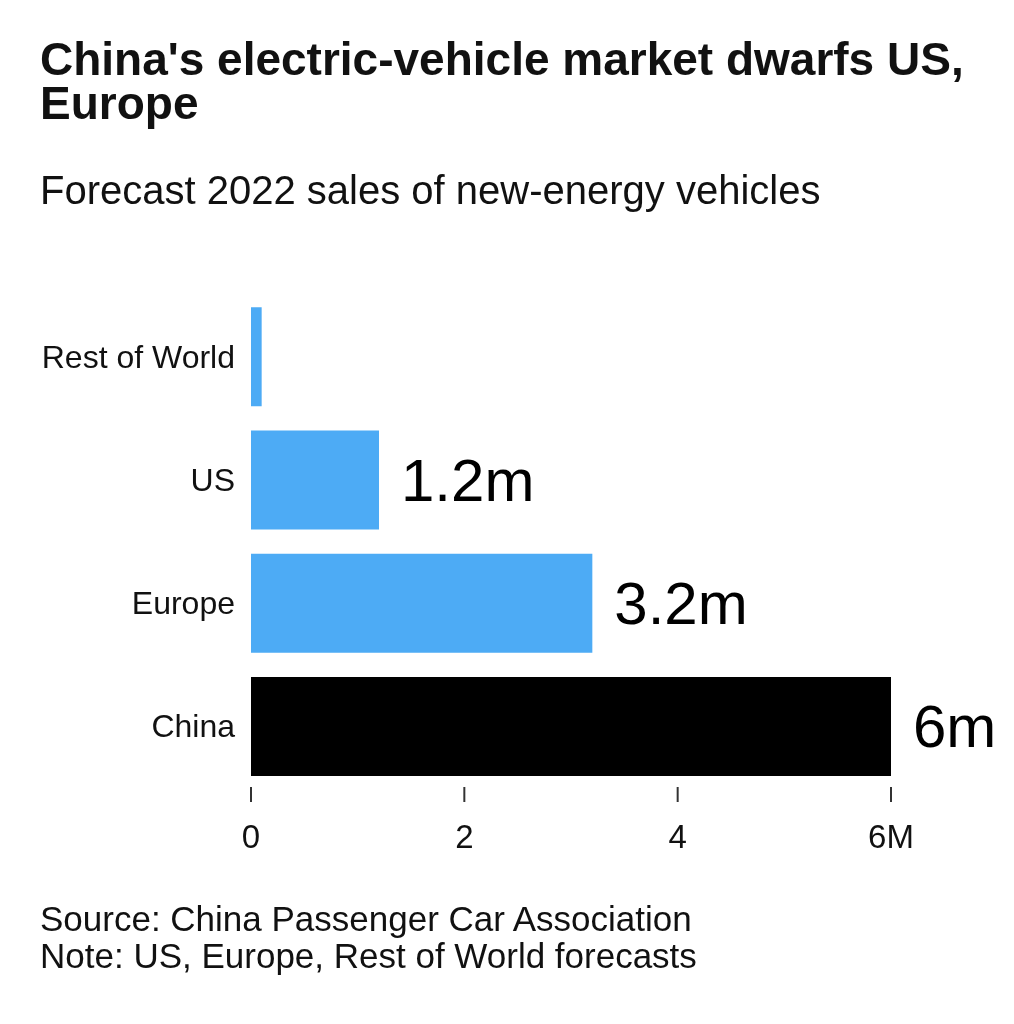 This screenshot has height=1024, width=1014. What do you see at coordinates (138, 356) in the screenshot?
I see `y-tick-label: Rest of World` at bounding box center [138, 356].